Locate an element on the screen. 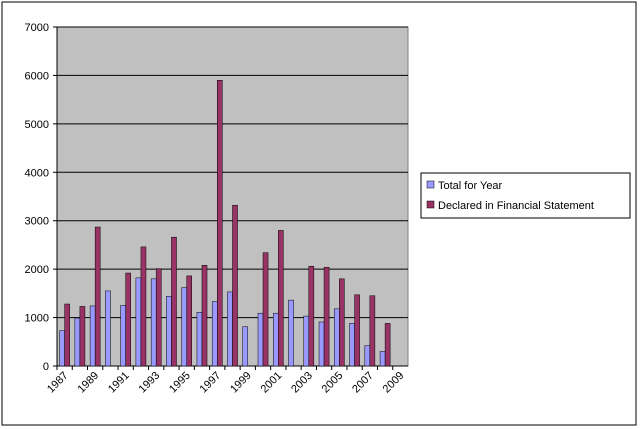 This screenshot has height=429, width=640. y-tick-label: 1000 is located at coordinates (37, 319).